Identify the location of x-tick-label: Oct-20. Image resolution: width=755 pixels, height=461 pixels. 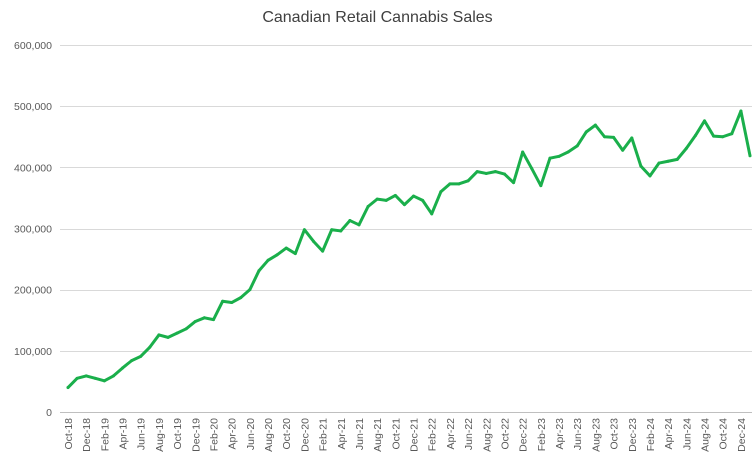
(287, 434).